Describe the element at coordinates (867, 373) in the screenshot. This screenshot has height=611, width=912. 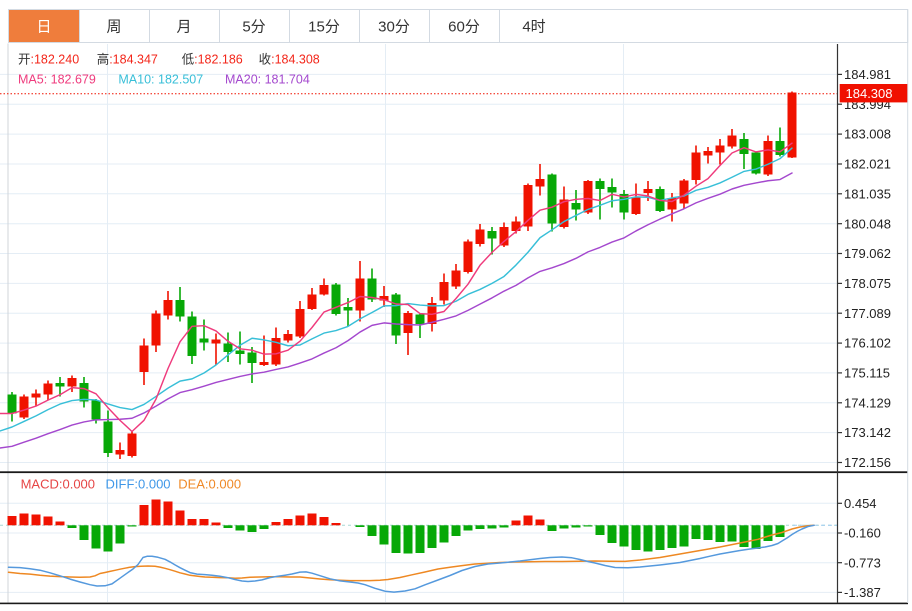
I see `svg-text: 175.115` at that location.